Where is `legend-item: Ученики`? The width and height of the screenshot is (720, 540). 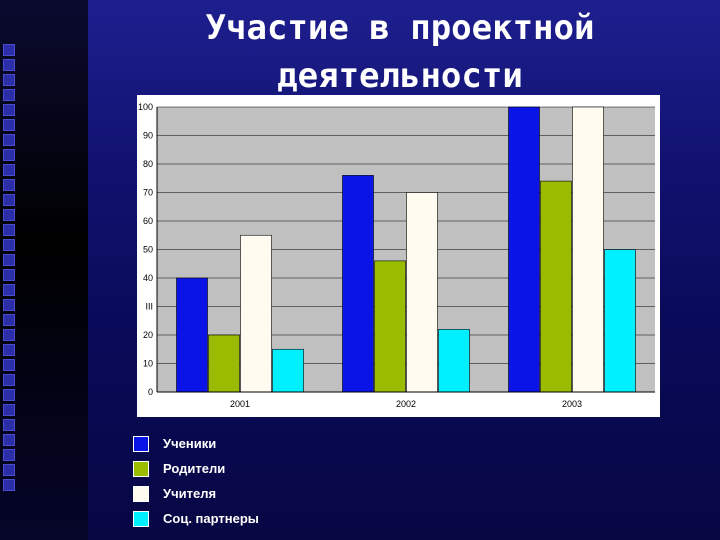 legend-item: Ученики is located at coordinates (196, 443).